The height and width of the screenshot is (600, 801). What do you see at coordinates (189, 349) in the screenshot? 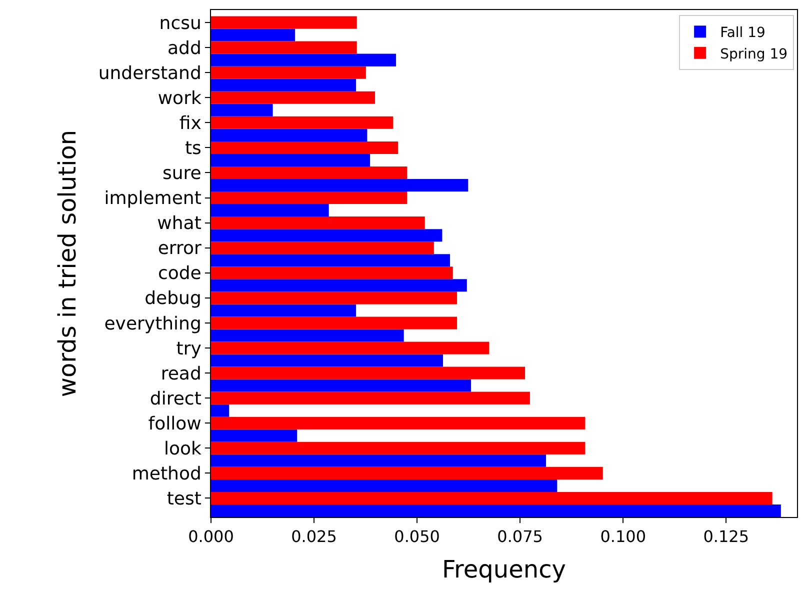
I see `y-tick-label: try` at bounding box center [189, 349].